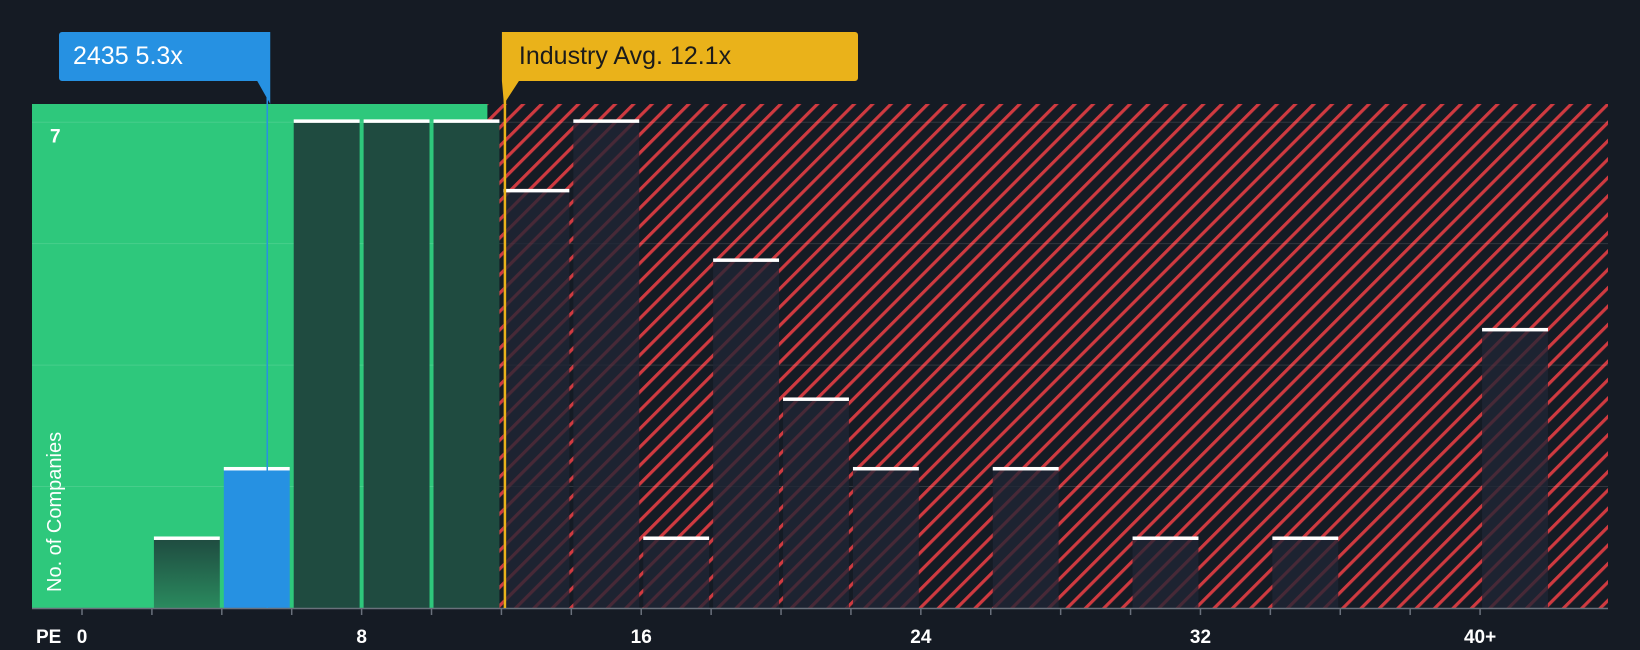  What do you see at coordinates (48, 637) in the screenshot?
I see `x-axis-label: PE` at bounding box center [48, 637].